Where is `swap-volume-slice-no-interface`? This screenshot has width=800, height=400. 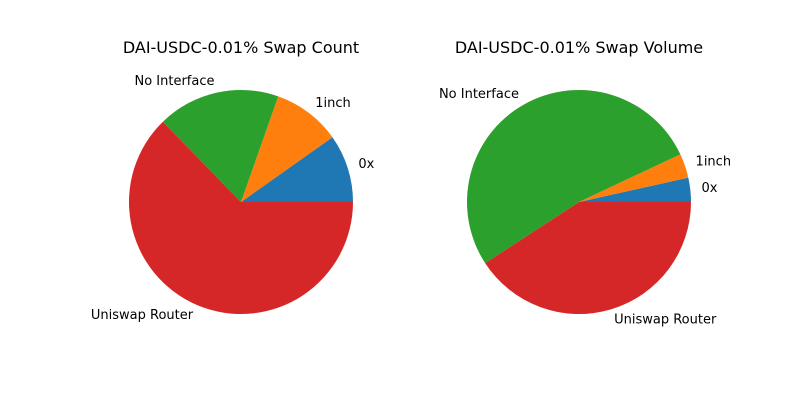
swap-volume-slice-no-interface is located at coordinates (573, 176).